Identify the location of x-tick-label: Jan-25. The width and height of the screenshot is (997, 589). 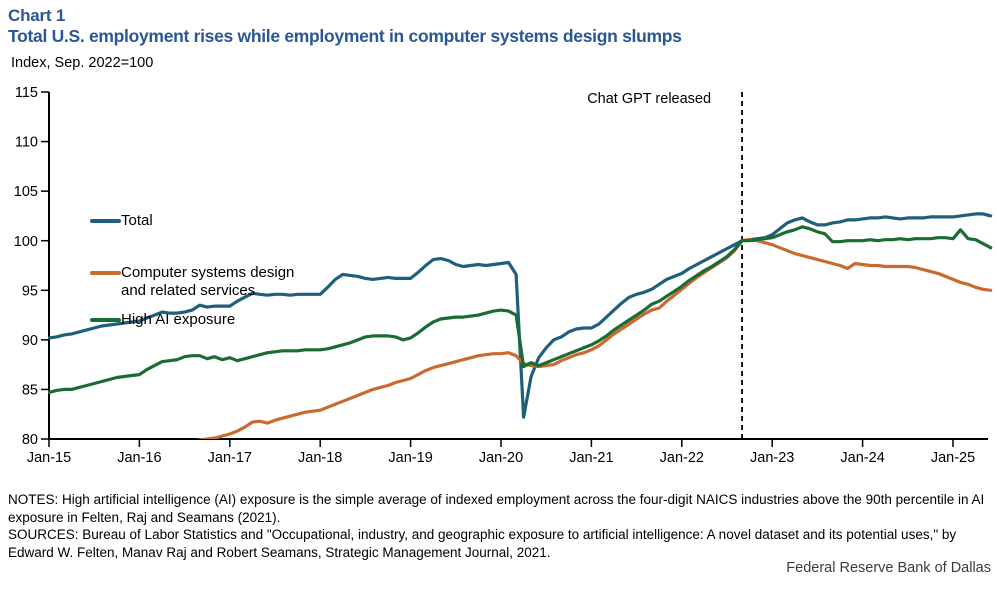
(953, 458).